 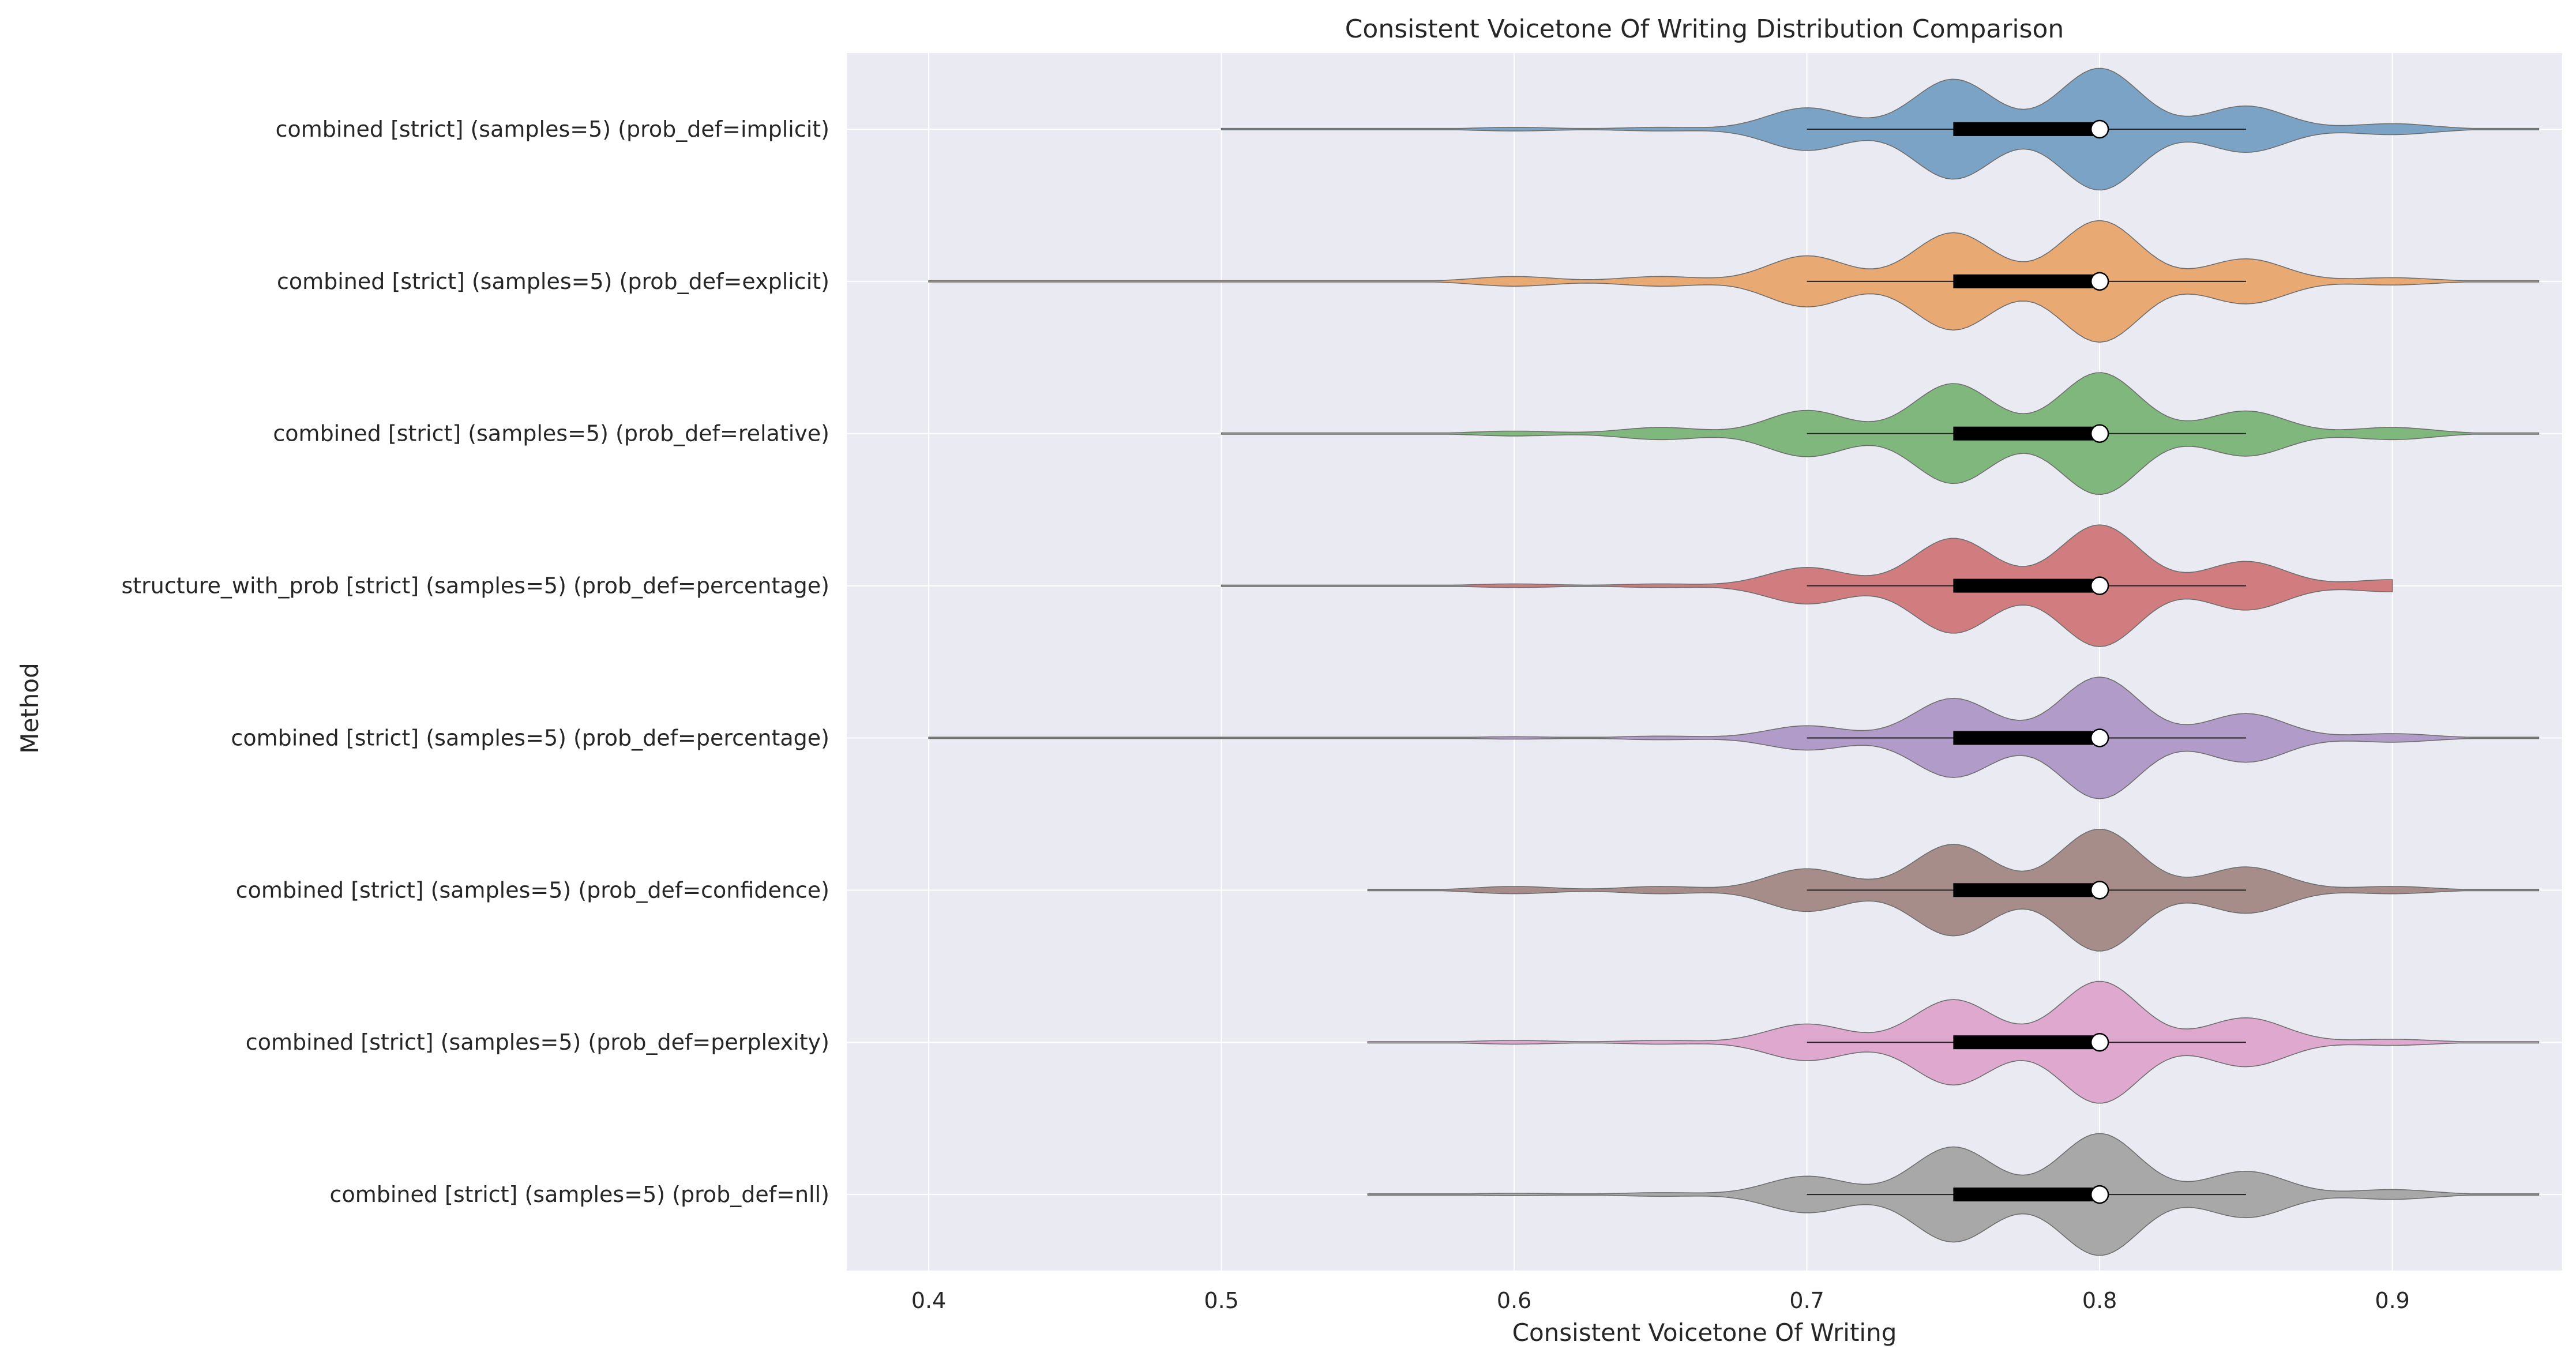 I want to click on x-tick-label: 0.8, so click(x=2099, y=1301).